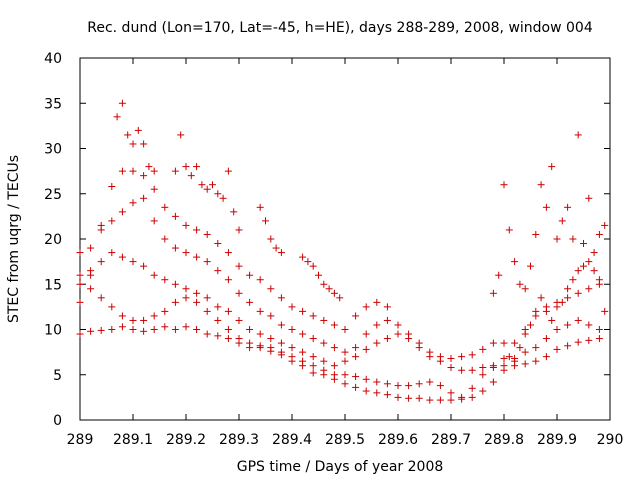 The width and height of the screenshot is (640, 480). I want to click on x-tick-label: 289.6, so click(398, 440).